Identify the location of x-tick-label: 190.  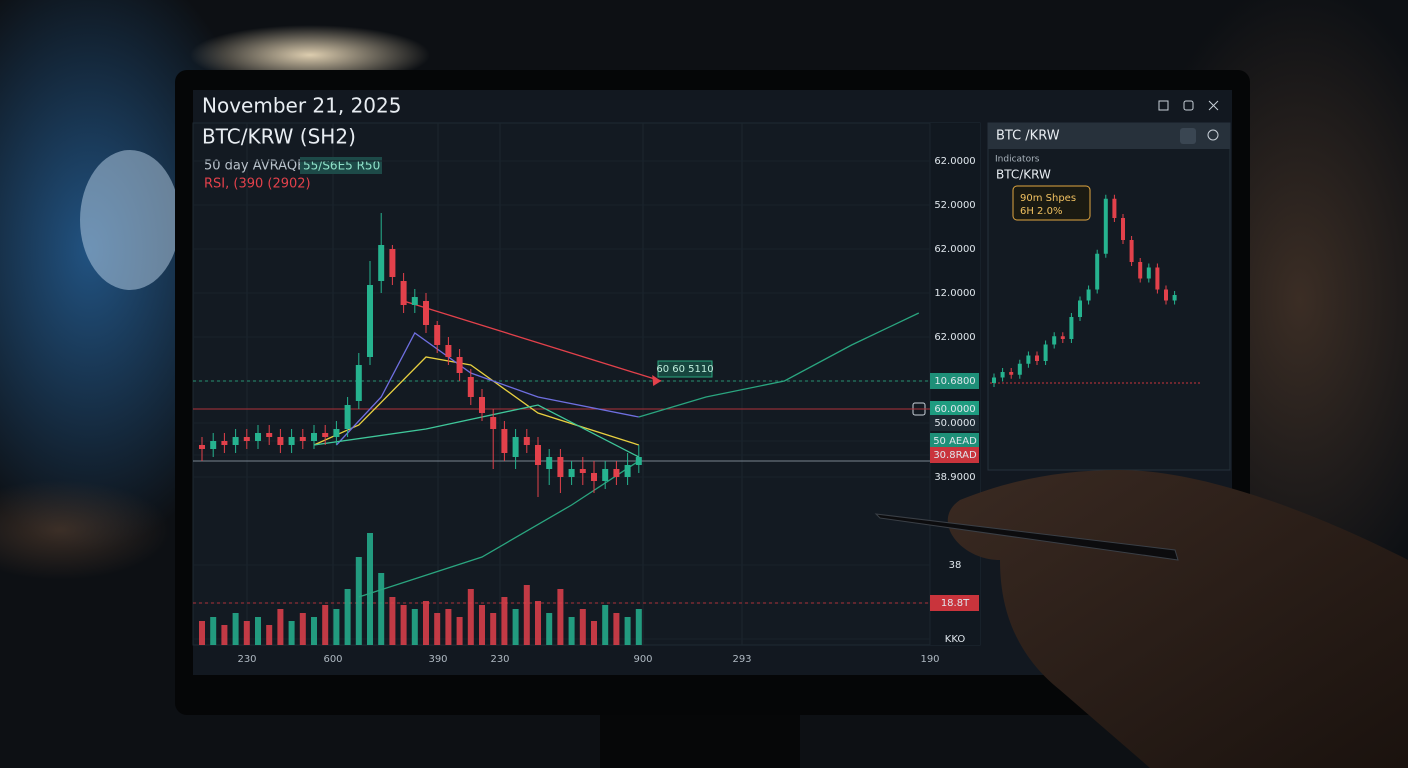
(929, 659).